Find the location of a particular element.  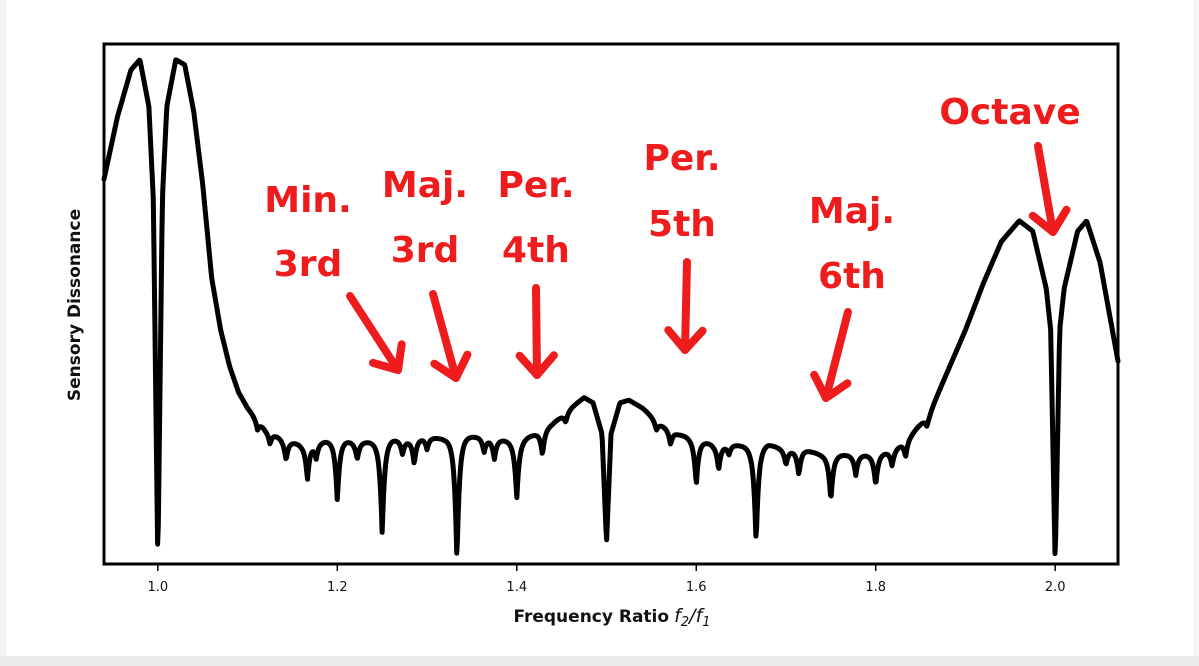

annotation-label: Min. is located at coordinates (307, 200).